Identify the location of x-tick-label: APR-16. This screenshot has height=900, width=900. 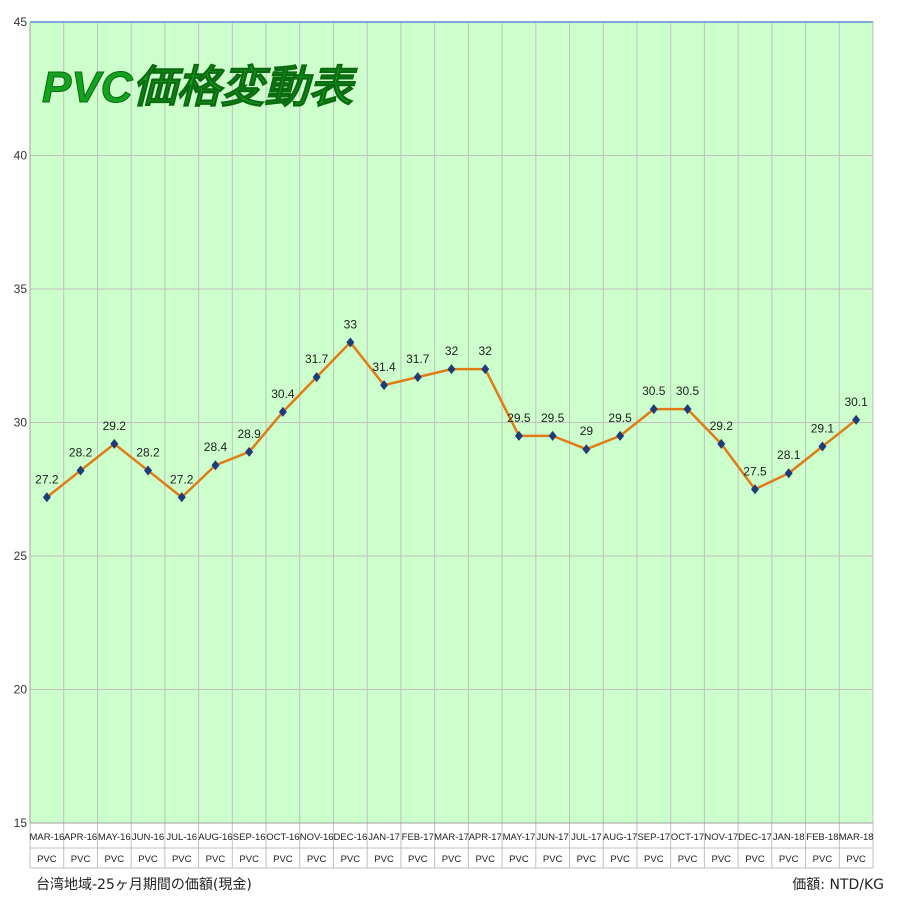
(80, 837).